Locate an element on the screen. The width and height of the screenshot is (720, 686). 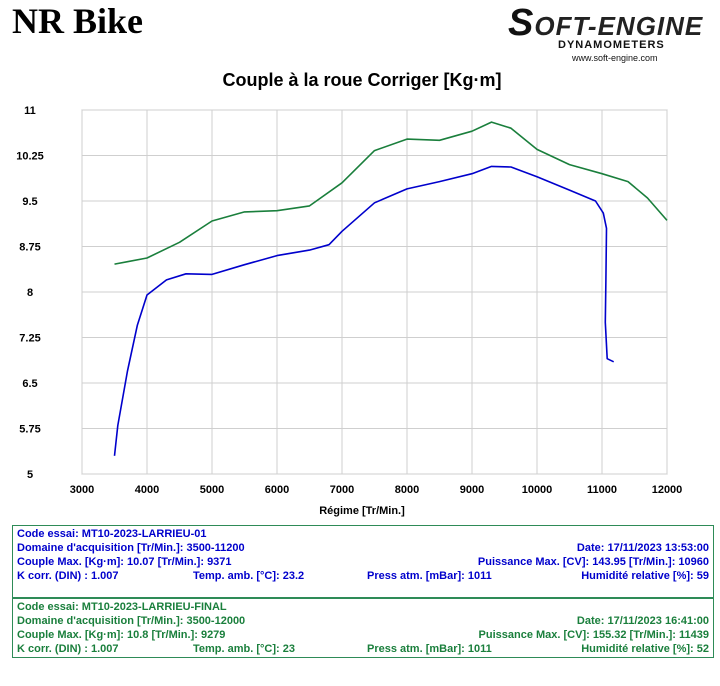
y-tick-label: 6.5 is located at coordinates (29, 384).